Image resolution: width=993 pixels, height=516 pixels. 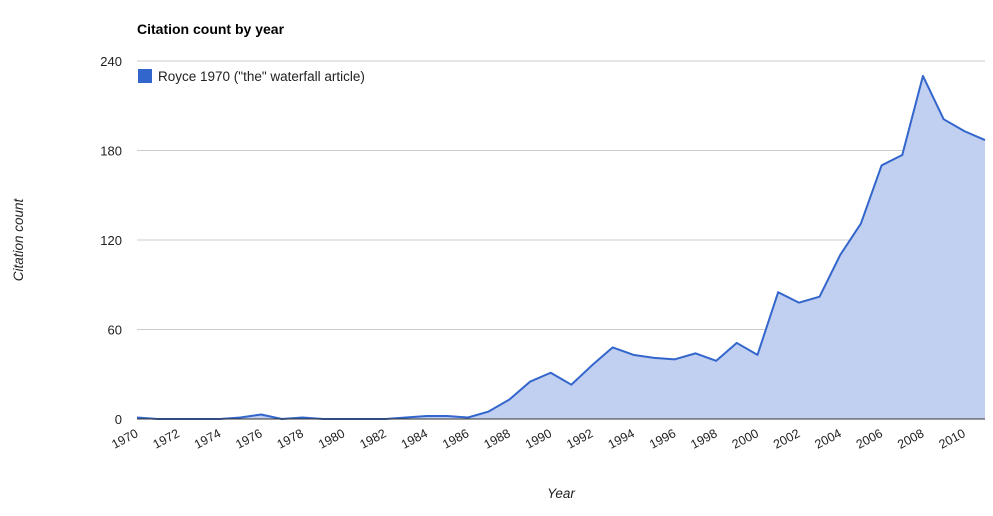 I want to click on x-tick-label: 1996, so click(x=662, y=438).